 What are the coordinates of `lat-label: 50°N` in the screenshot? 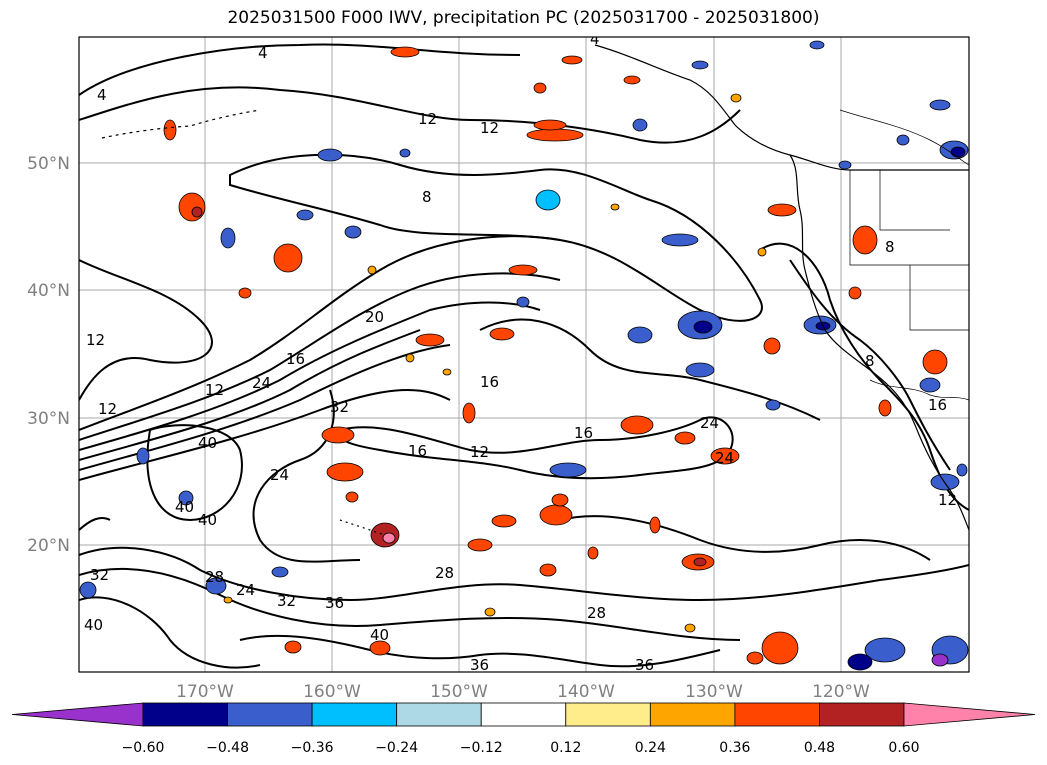 It's located at (48, 164).